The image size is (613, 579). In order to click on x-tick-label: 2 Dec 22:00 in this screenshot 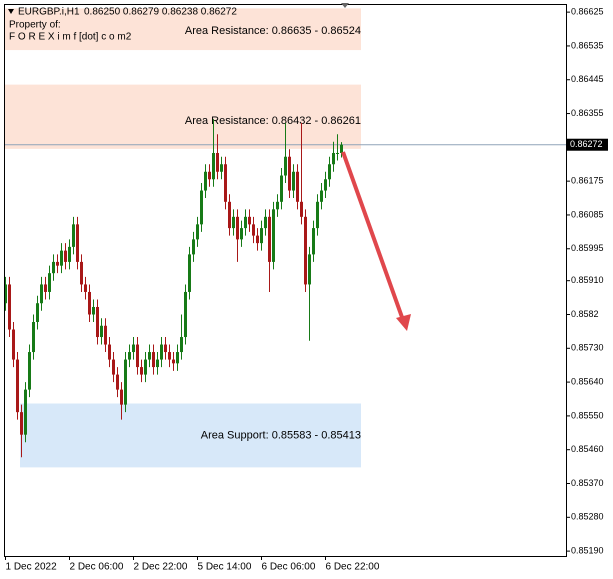, I will do `click(161, 567)`.